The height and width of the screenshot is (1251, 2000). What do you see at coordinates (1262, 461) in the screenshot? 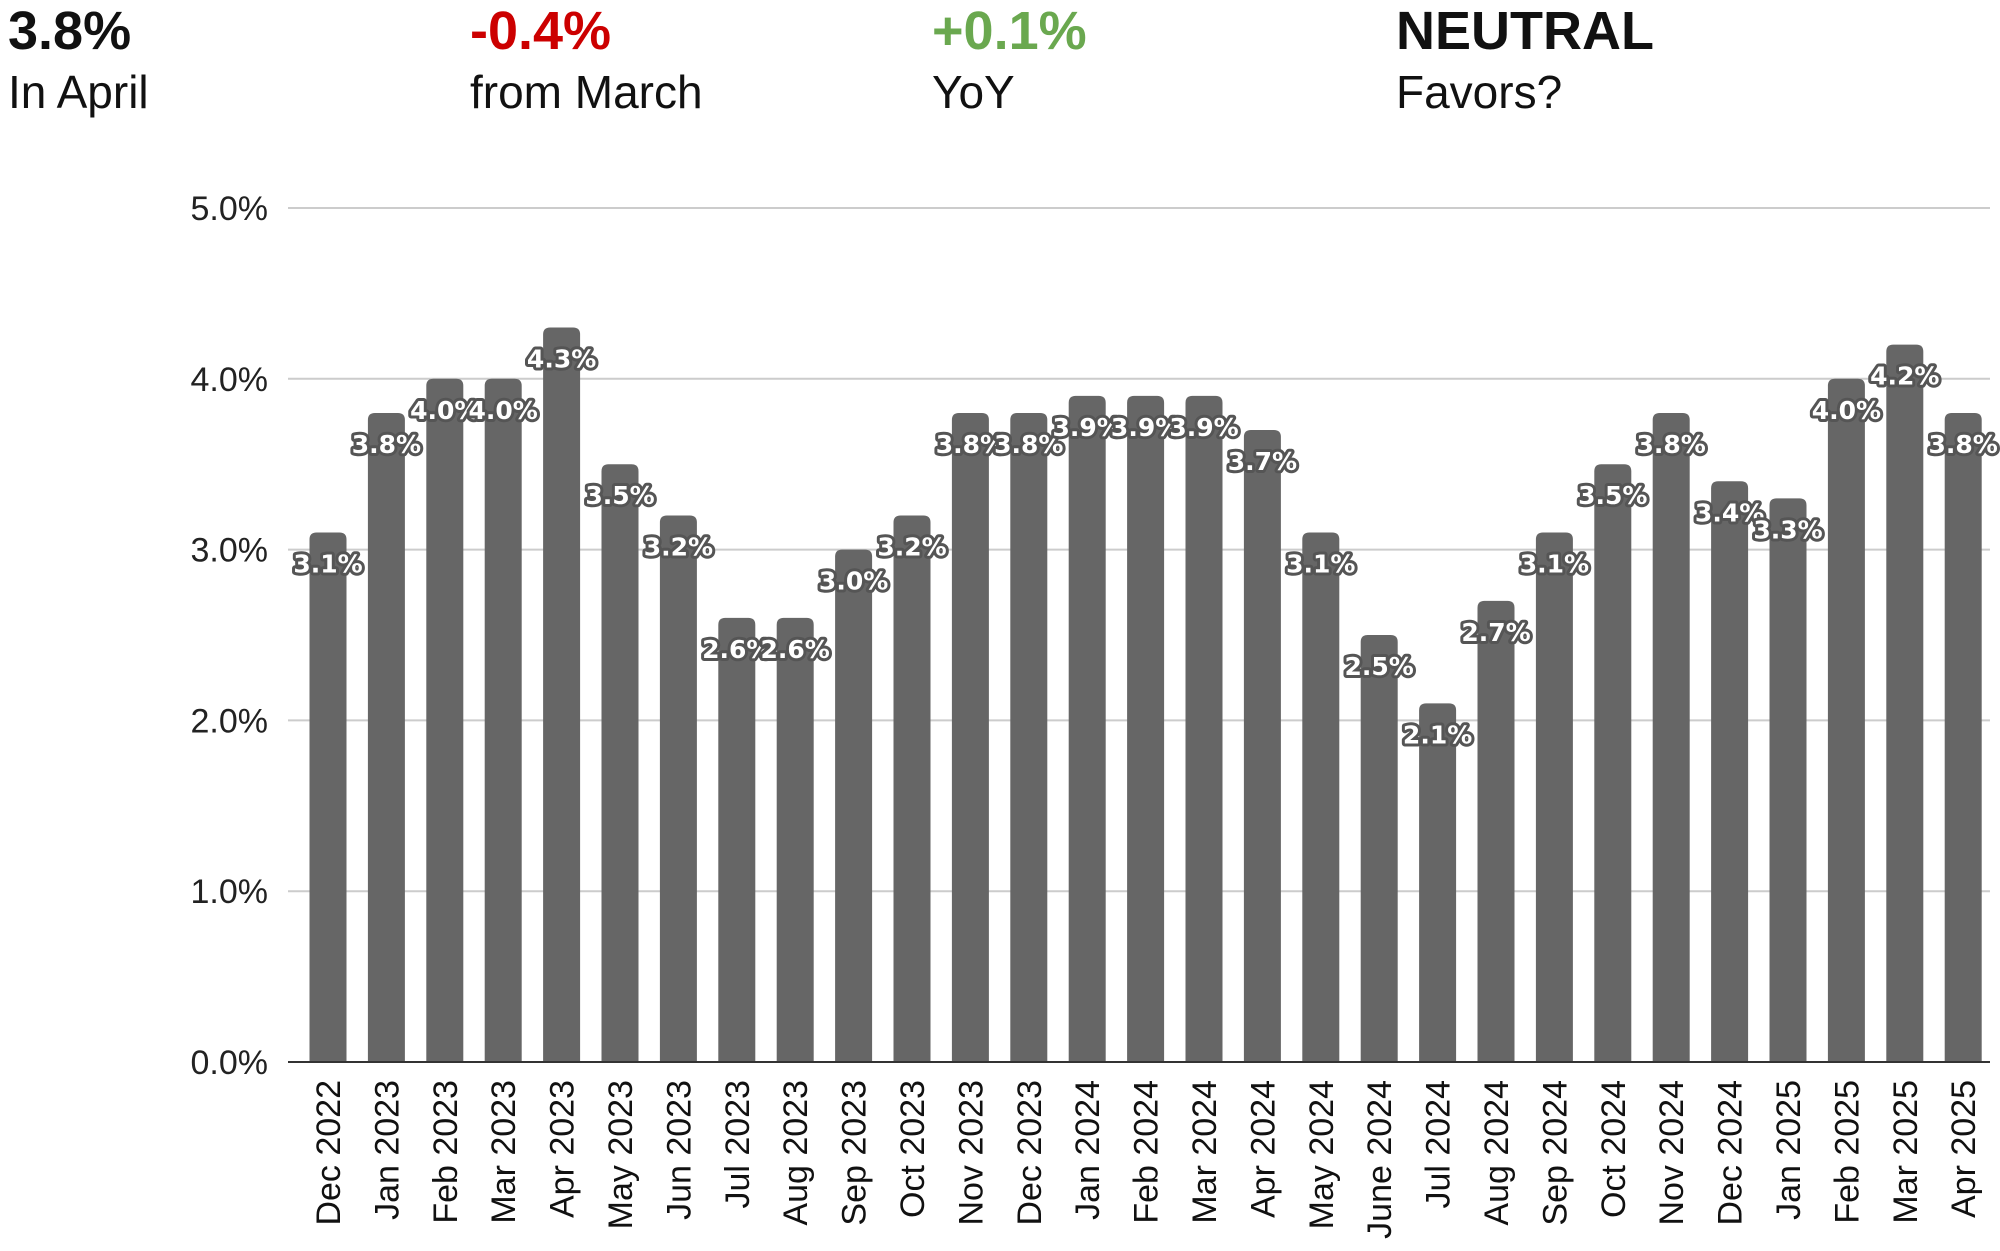
I see `data-label: 3.7%` at bounding box center [1262, 461].